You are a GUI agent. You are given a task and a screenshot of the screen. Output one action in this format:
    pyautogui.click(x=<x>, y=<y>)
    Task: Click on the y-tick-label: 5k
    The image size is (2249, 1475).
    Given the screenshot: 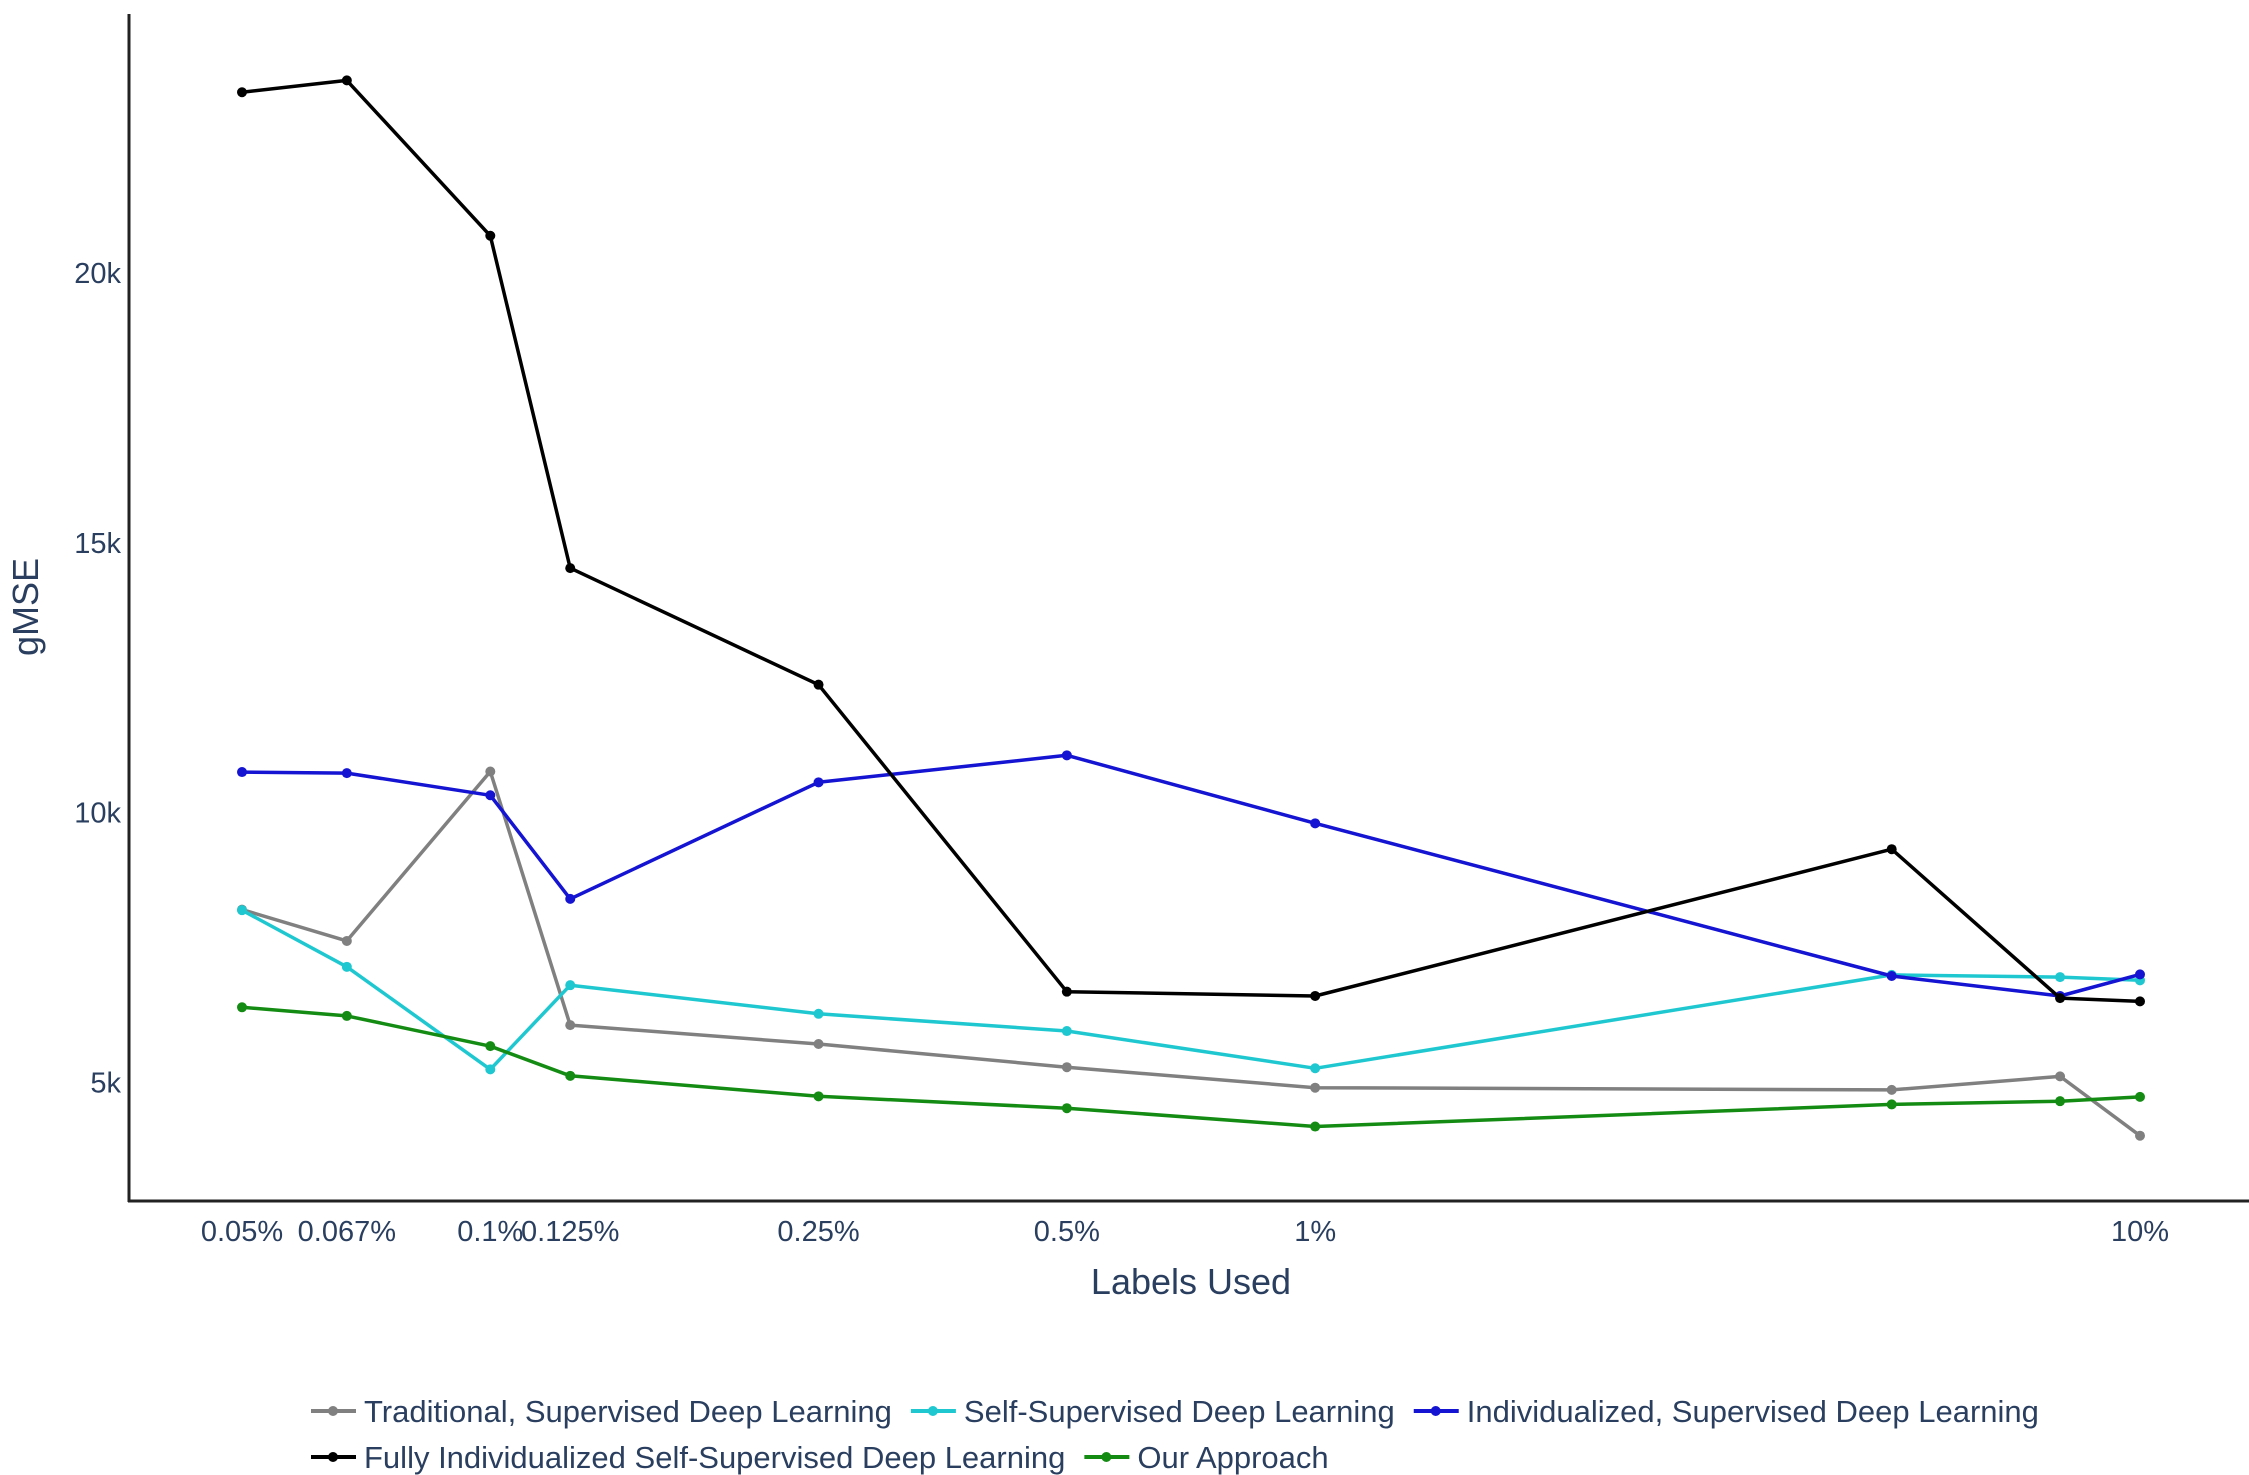 What is the action you would take?
    pyautogui.click(x=105, y=1083)
    